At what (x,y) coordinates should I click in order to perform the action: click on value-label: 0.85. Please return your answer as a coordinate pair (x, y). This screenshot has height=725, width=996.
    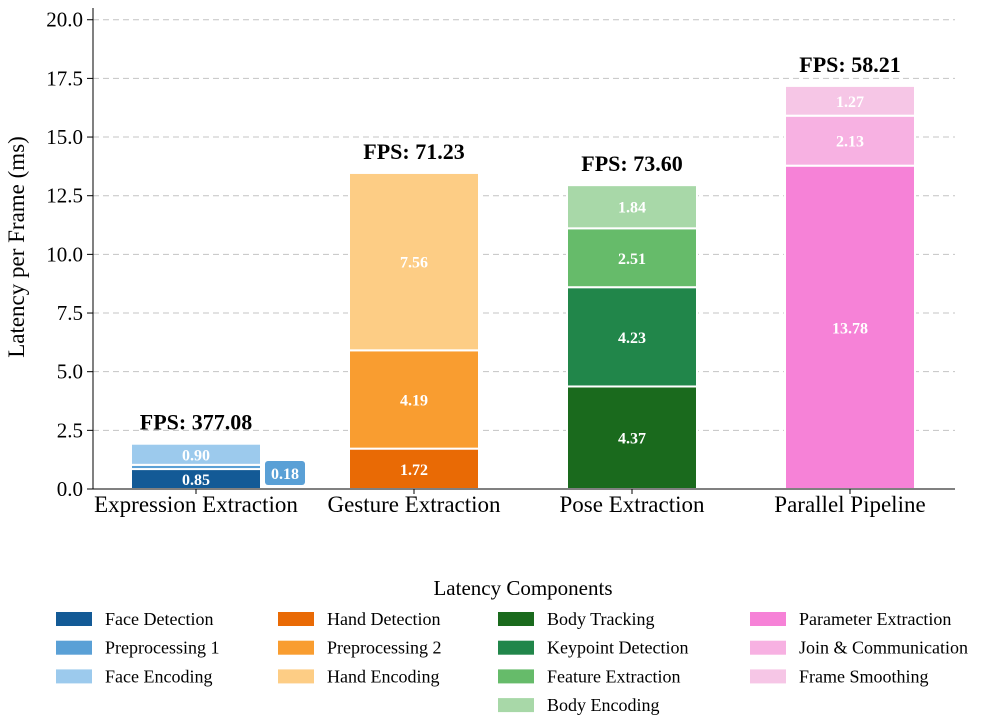
    Looking at the image, I should click on (196, 480).